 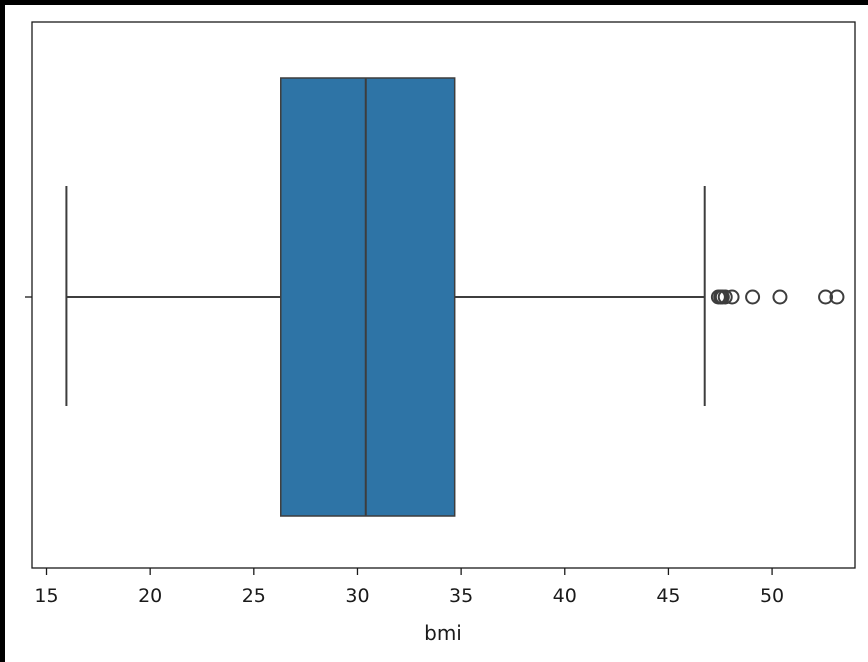 I want to click on x-tick-label: 45, so click(x=668, y=596).